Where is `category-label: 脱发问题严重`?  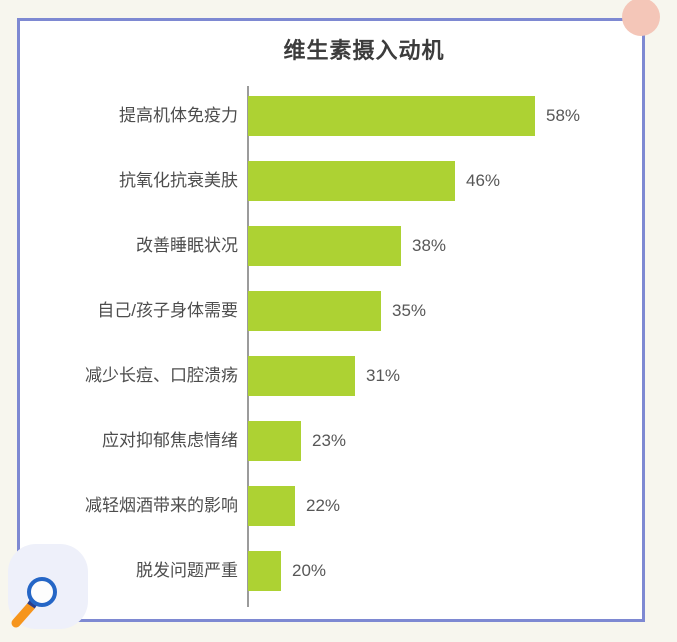
category-label: 脱发问题严重 is located at coordinates (187, 570).